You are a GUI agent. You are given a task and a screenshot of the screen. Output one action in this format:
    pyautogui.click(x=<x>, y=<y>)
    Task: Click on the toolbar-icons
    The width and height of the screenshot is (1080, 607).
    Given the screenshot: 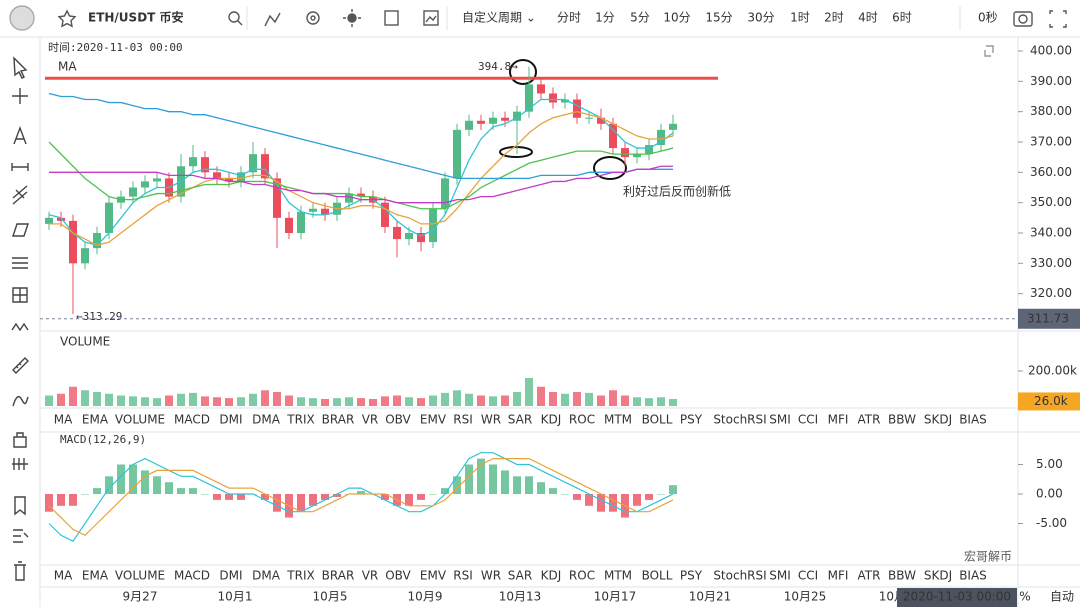 What is the action you would take?
    pyautogui.click(x=538, y=31)
    